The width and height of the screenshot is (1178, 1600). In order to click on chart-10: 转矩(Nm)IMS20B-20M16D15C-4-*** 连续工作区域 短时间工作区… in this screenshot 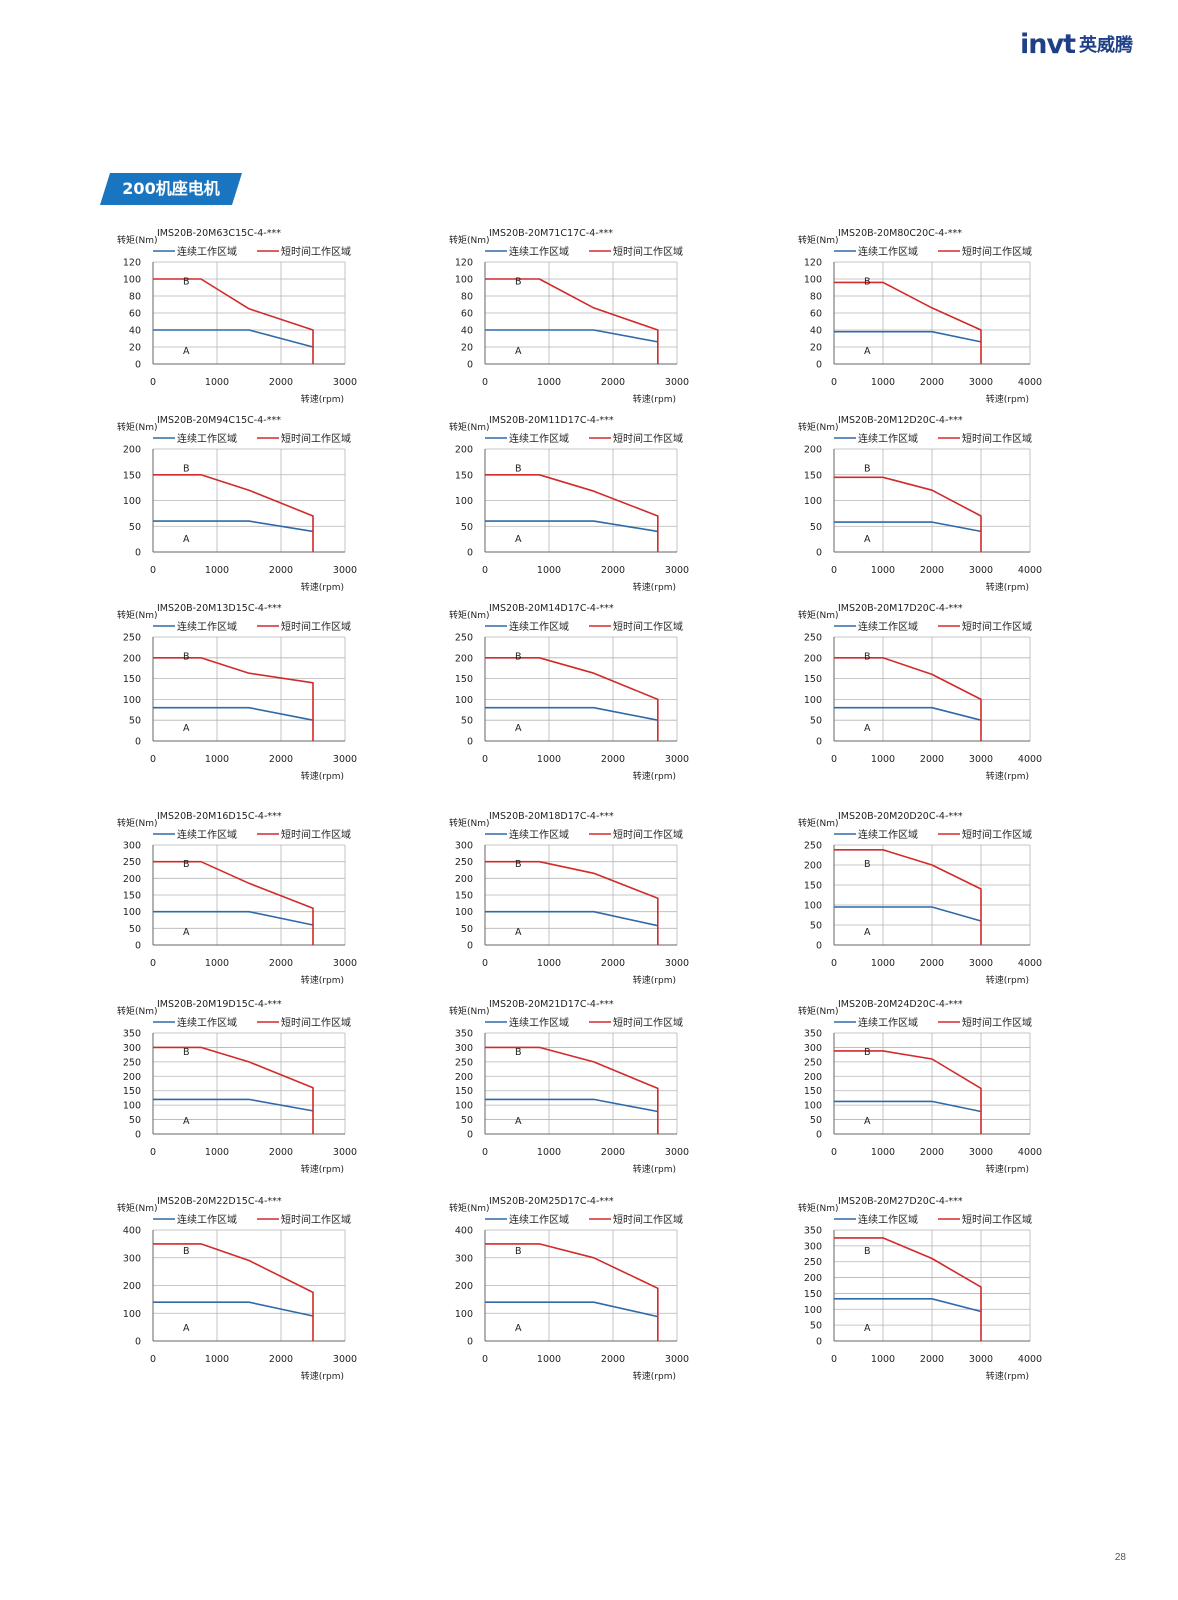, I will do `click(237, 898)`.